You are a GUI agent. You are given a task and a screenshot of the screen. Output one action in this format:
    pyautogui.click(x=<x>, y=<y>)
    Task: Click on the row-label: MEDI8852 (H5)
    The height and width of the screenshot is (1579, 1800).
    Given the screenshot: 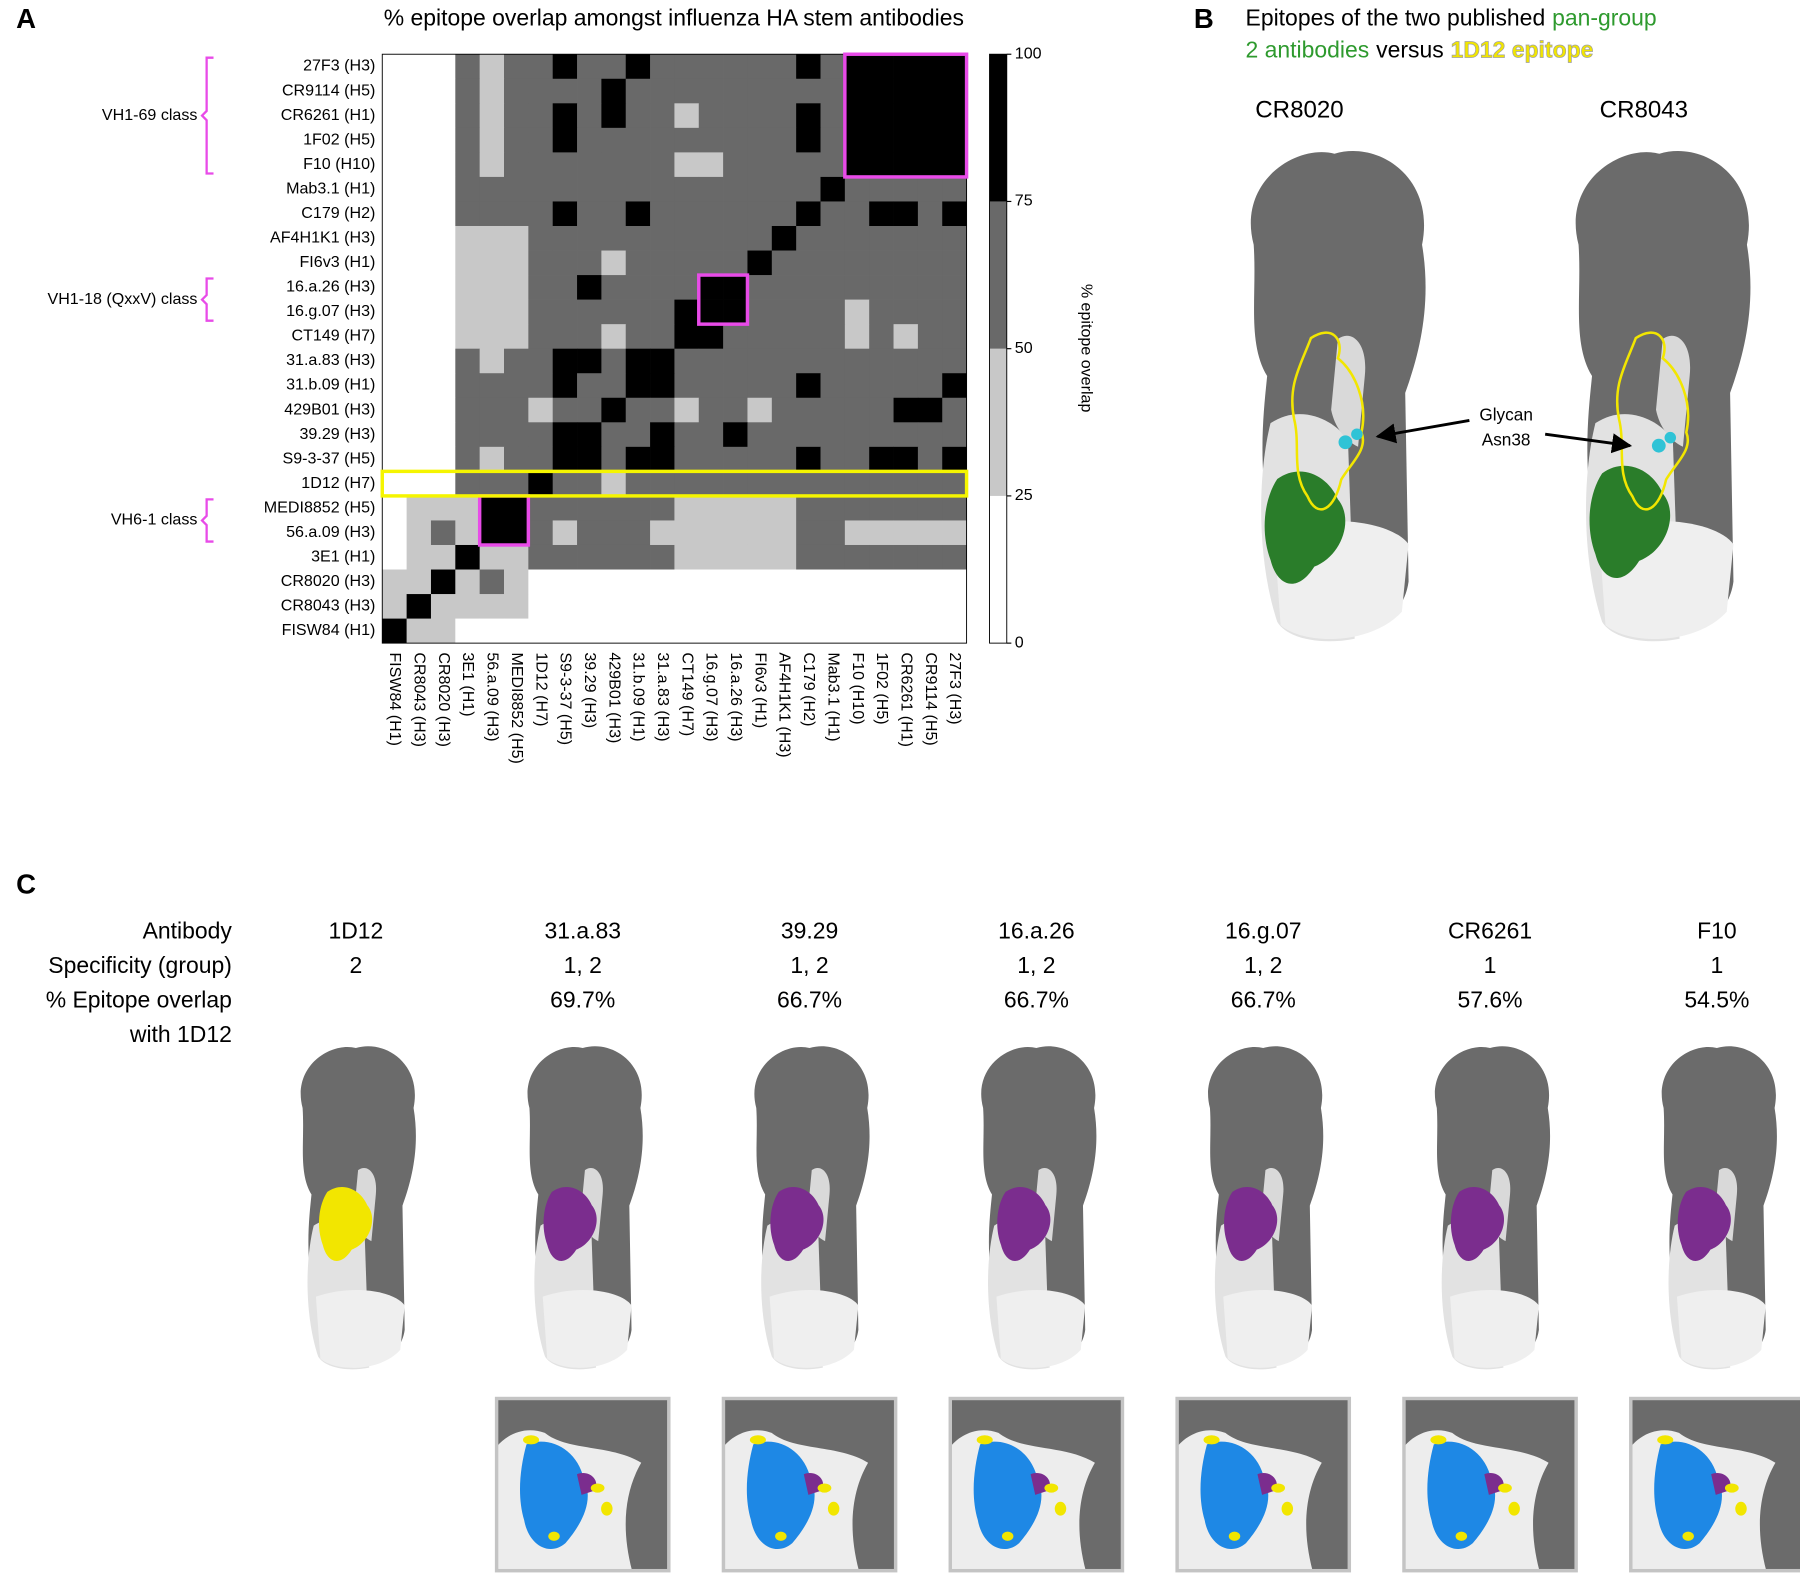 What is the action you would take?
    pyautogui.click(x=320, y=507)
    